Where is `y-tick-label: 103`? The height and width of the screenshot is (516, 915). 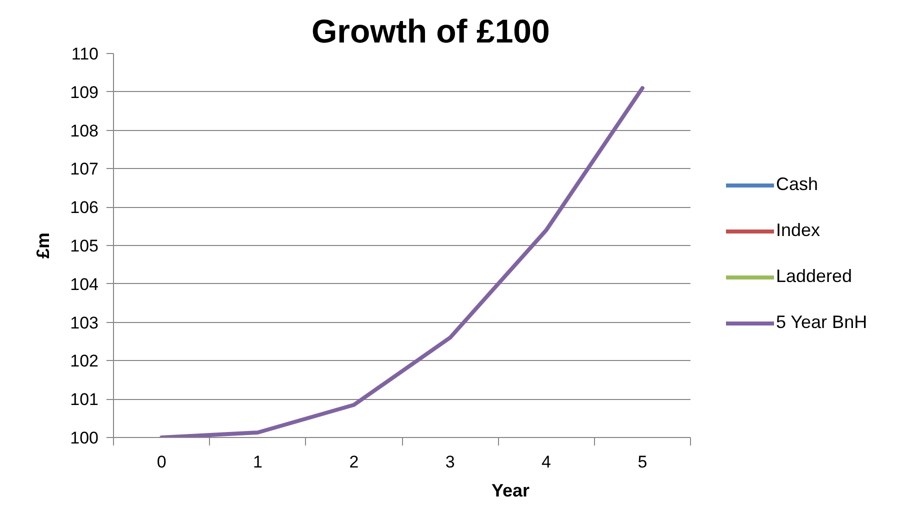 y-tick-label: 103 is located at coordinates (84, 322).